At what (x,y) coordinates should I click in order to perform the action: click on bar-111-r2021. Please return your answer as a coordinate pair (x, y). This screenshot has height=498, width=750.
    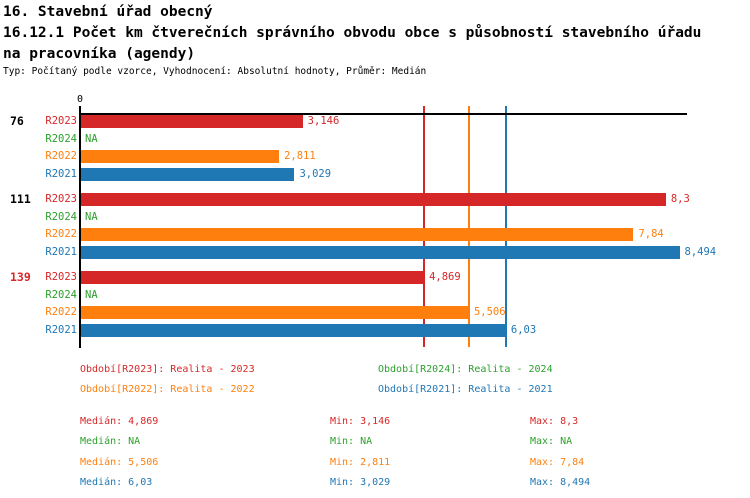
    Looking at the image, I should click on (380, 252).